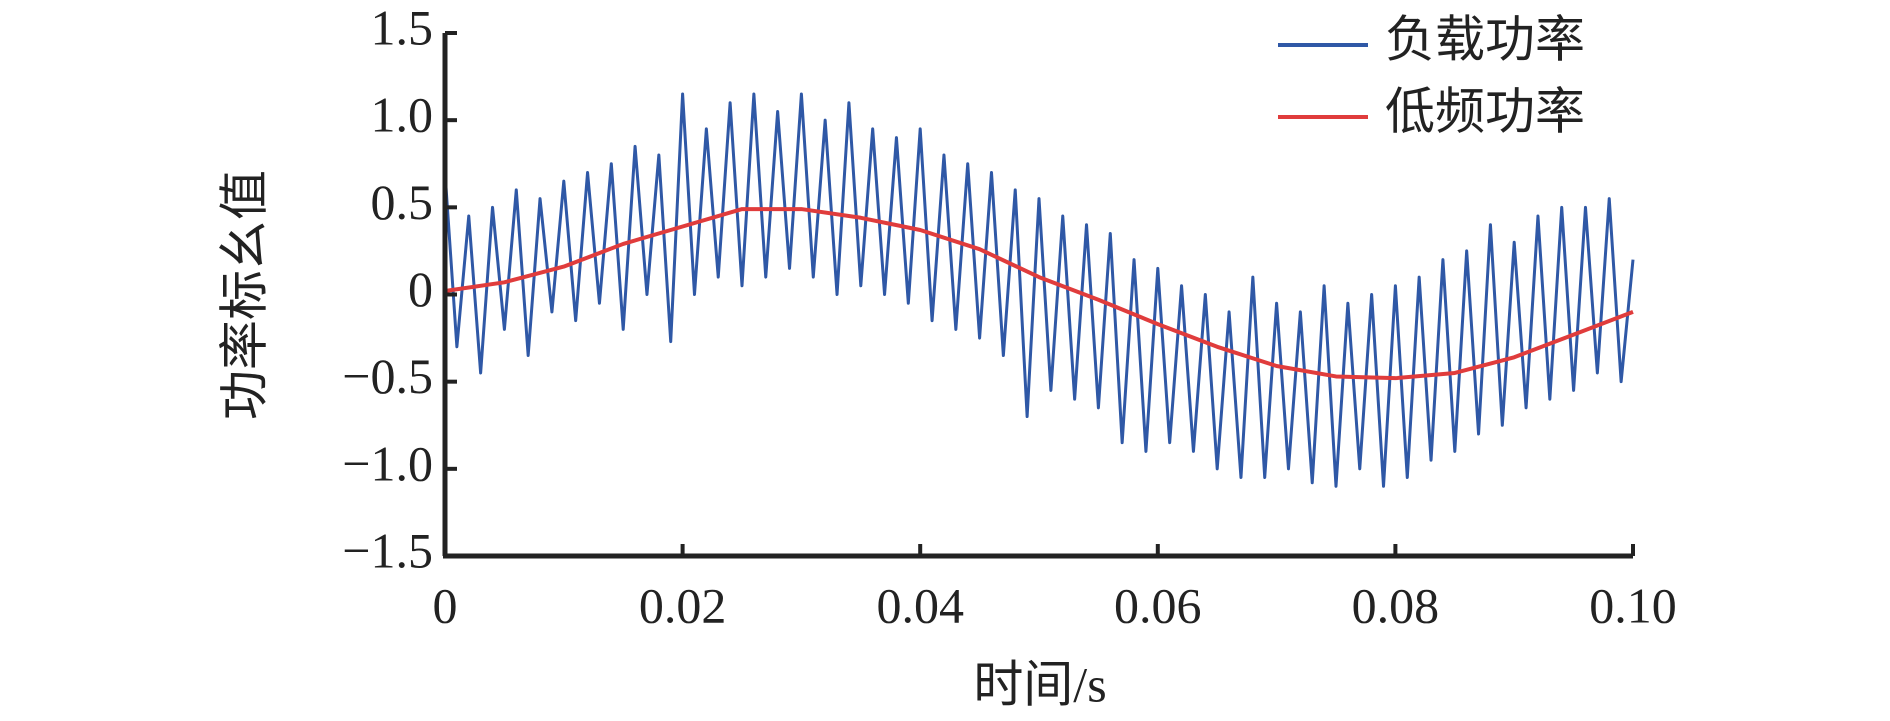  What do you see at coordinates (402, 115) in the screenshot?
I see `y-tick-label: 1.0` at bounding box center [402, 115].